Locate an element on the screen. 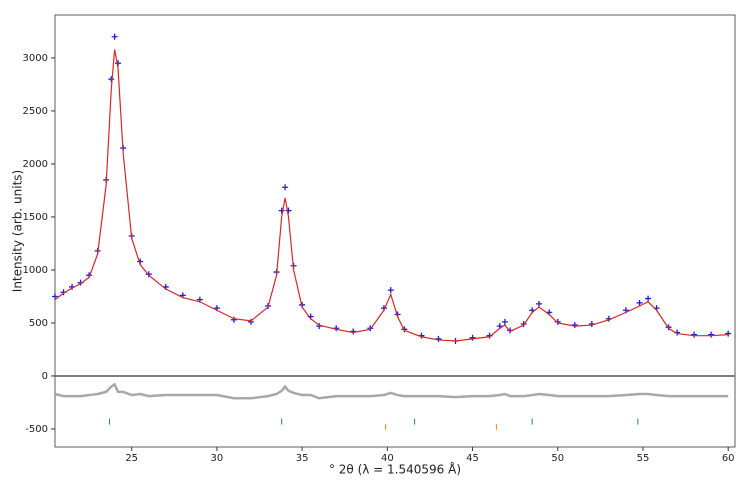  y-tick-label: 500 is located at coordinates (38, 323).